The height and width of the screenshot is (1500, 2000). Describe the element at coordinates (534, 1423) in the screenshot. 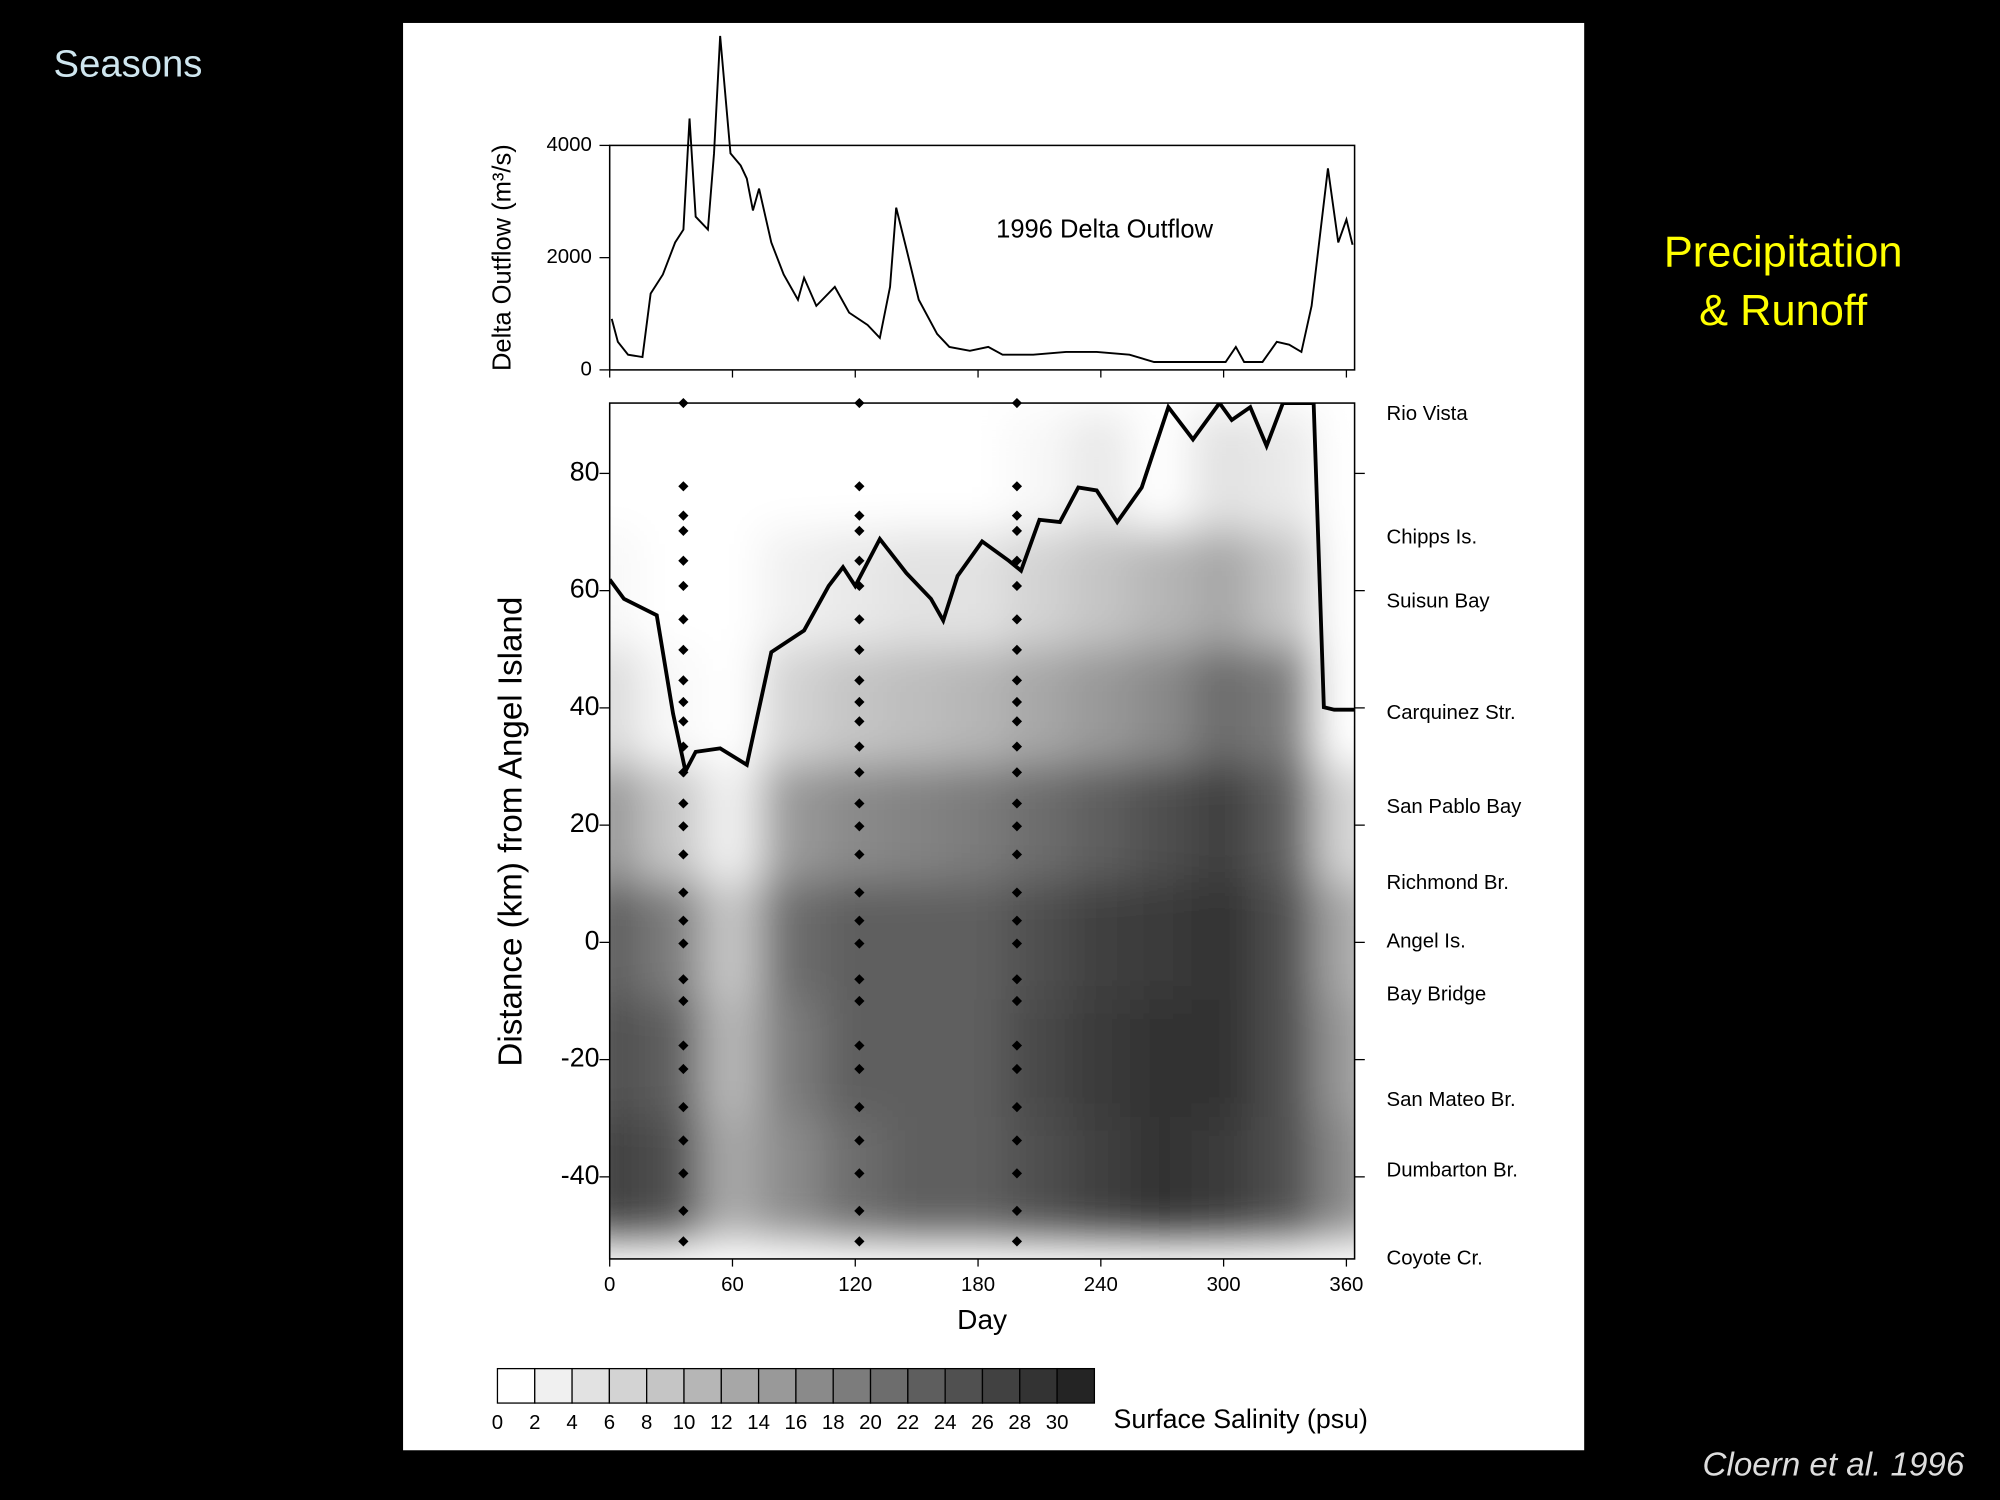

I see `colorbar-tick-label: 2` at that location.